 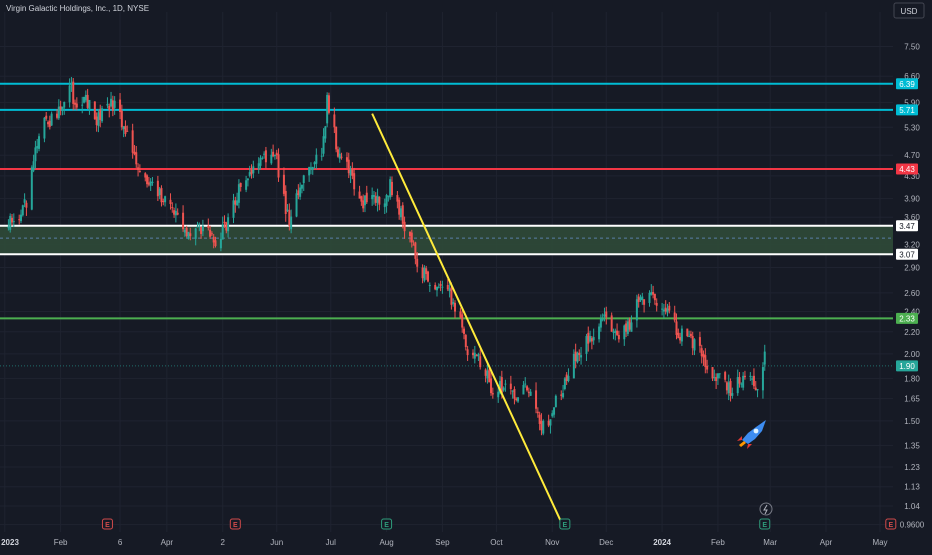 What do you see at coordinates (912, 506) in the screenshot?
I see `y-tick-label: 1.04` at bounding box center [912, 506].